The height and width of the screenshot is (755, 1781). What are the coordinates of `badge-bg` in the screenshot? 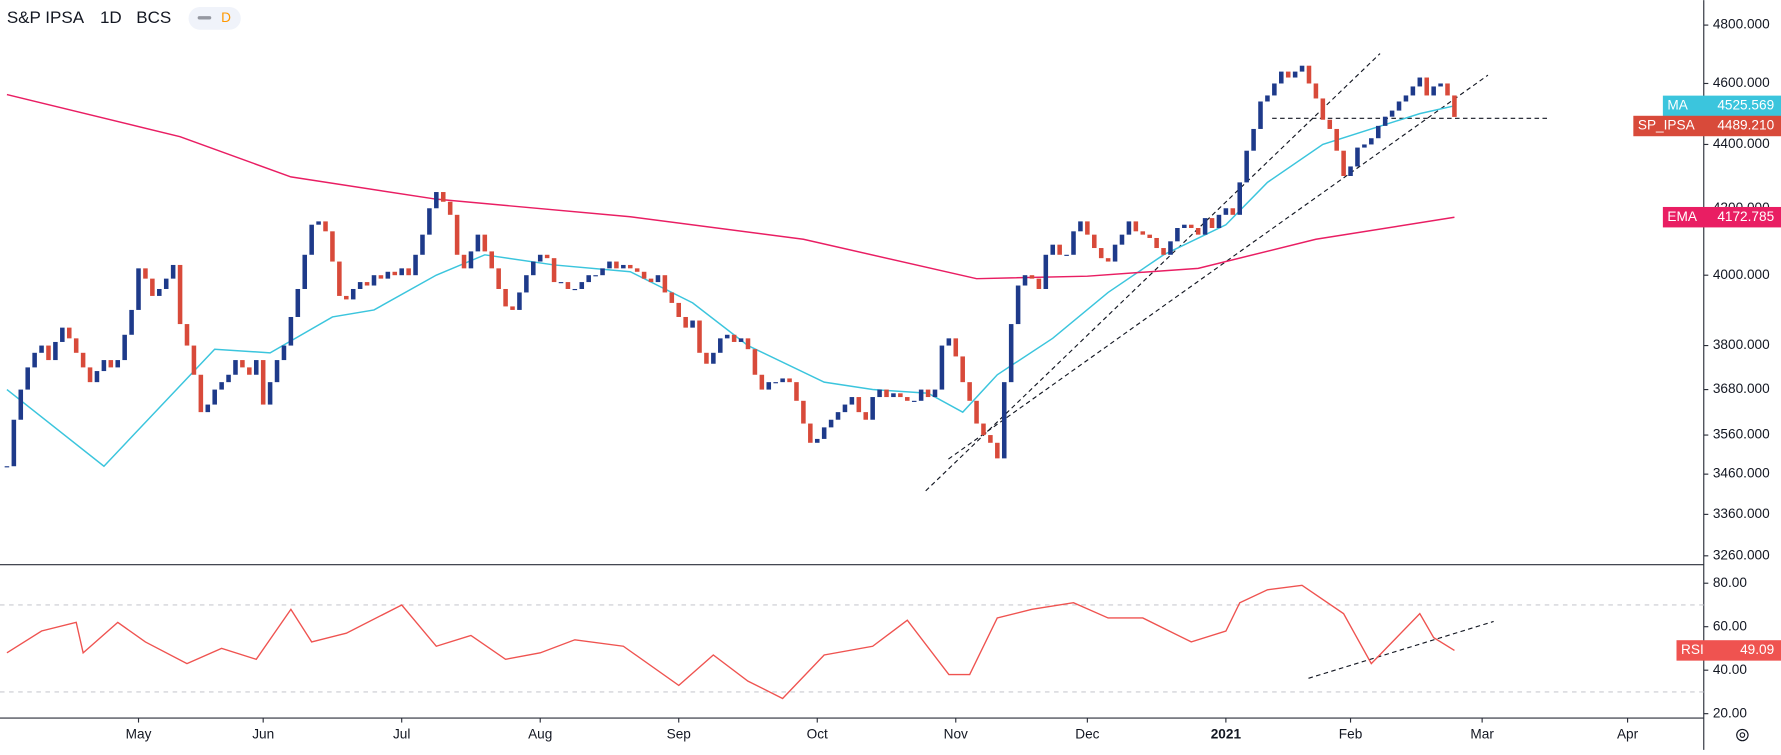 It's located at (214, 18).